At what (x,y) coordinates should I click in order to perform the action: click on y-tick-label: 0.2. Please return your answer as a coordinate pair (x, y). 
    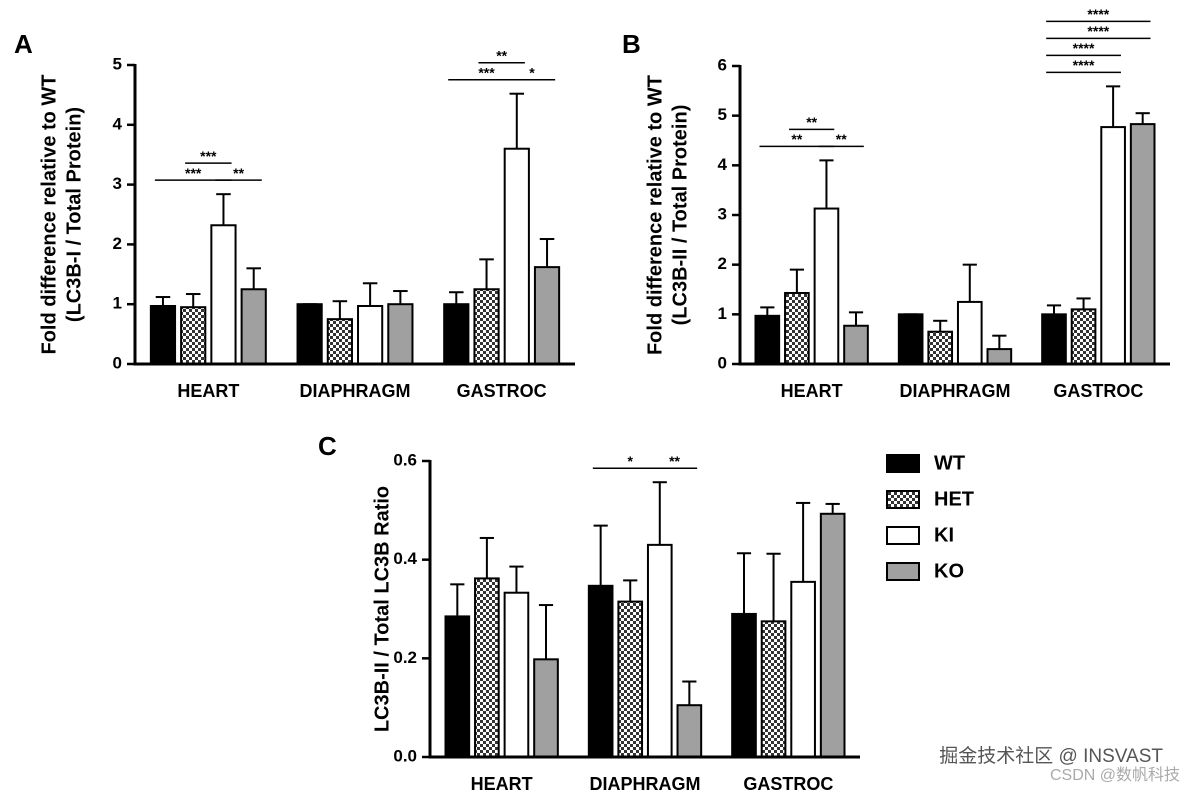
    Looking at the image, I should click on (405, 657).